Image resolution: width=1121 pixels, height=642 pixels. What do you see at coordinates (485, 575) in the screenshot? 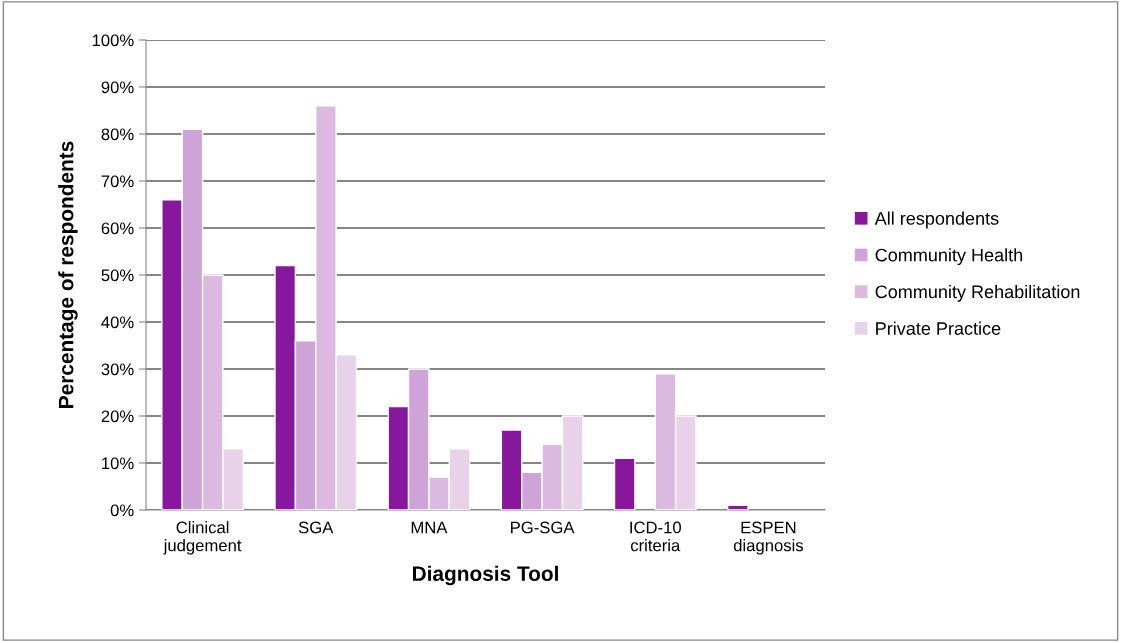
I see `x-axis-title: Diagnosis Tool` at bounding box center [485, 575].